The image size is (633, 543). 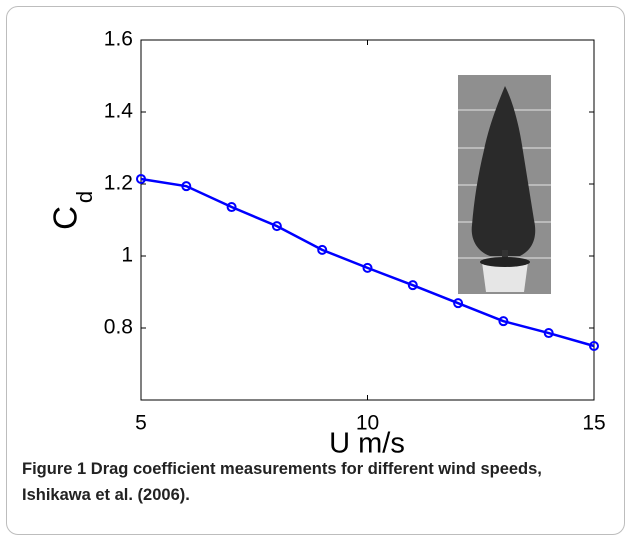 I want to click on caption-label: Figure 1, so click(x=54, y=469).